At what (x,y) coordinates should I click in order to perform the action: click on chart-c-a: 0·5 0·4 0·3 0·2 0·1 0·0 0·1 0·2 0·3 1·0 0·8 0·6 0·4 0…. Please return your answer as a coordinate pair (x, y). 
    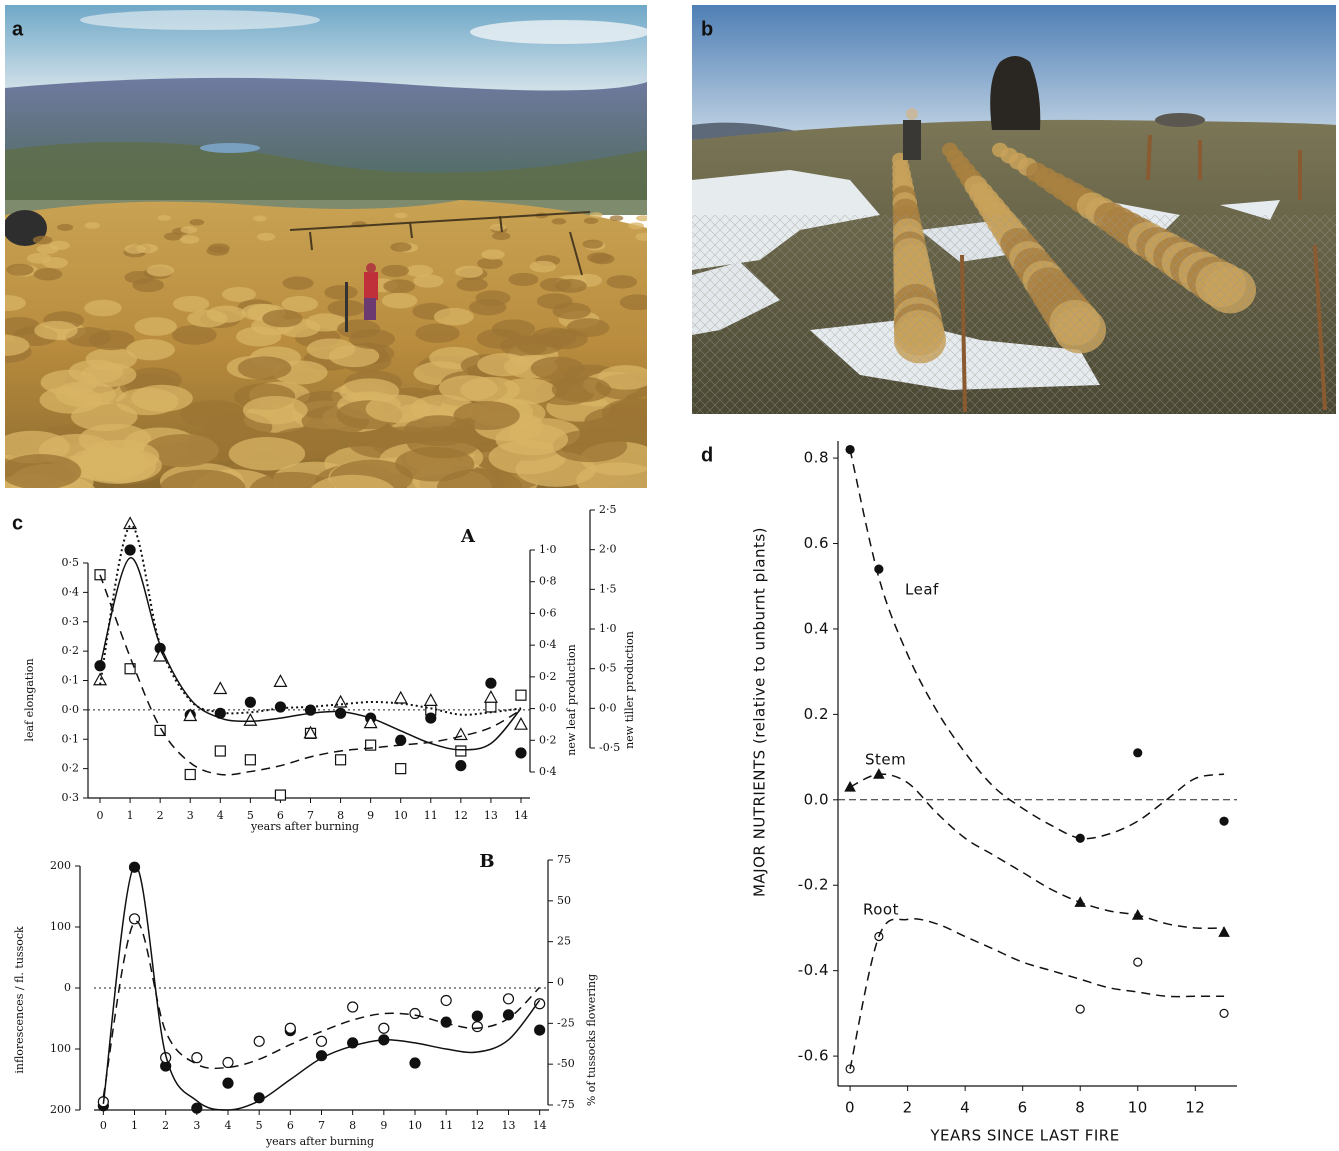
    Looking at the image, I should click on (329, 668).